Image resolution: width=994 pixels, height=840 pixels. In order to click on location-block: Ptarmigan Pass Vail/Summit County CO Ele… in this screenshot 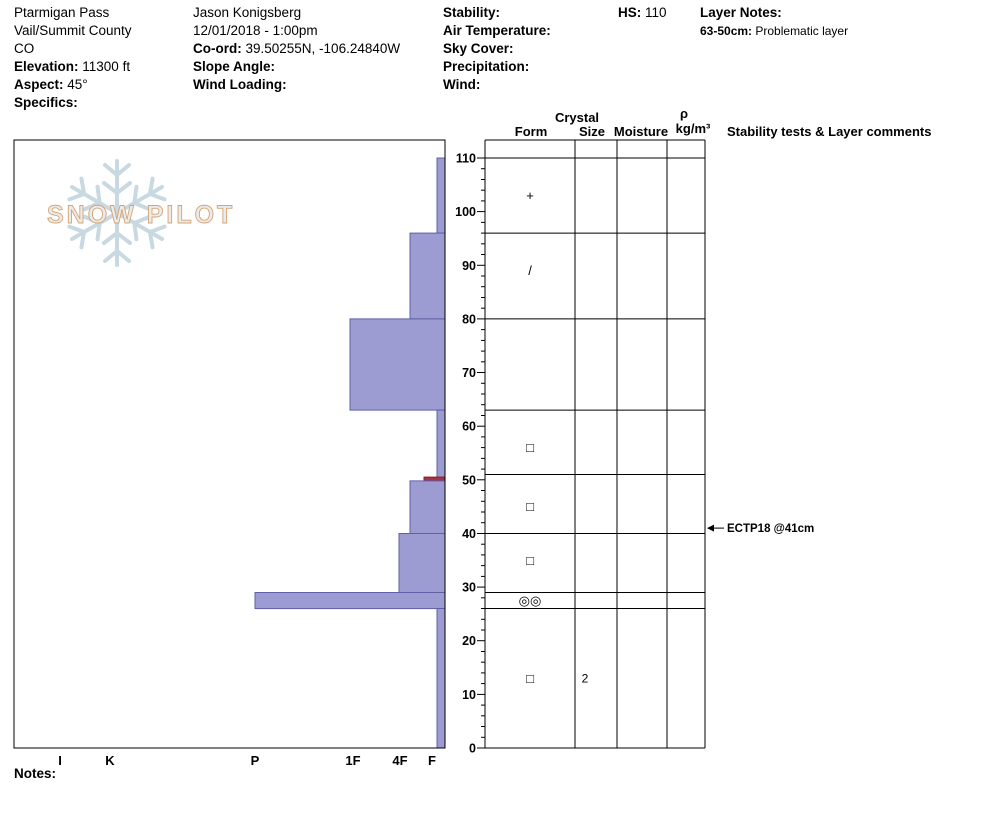, I will do `click(73, 58)`.